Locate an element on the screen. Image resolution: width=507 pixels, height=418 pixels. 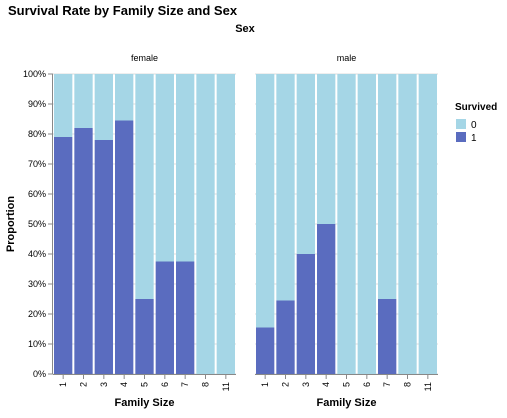
y-tick-label: 40% is located at coordinates (37, 254).